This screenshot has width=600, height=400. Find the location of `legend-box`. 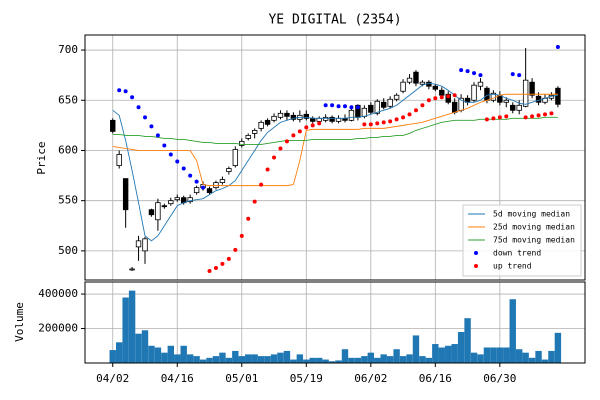

legend-box is located at coordinates (522, 240).